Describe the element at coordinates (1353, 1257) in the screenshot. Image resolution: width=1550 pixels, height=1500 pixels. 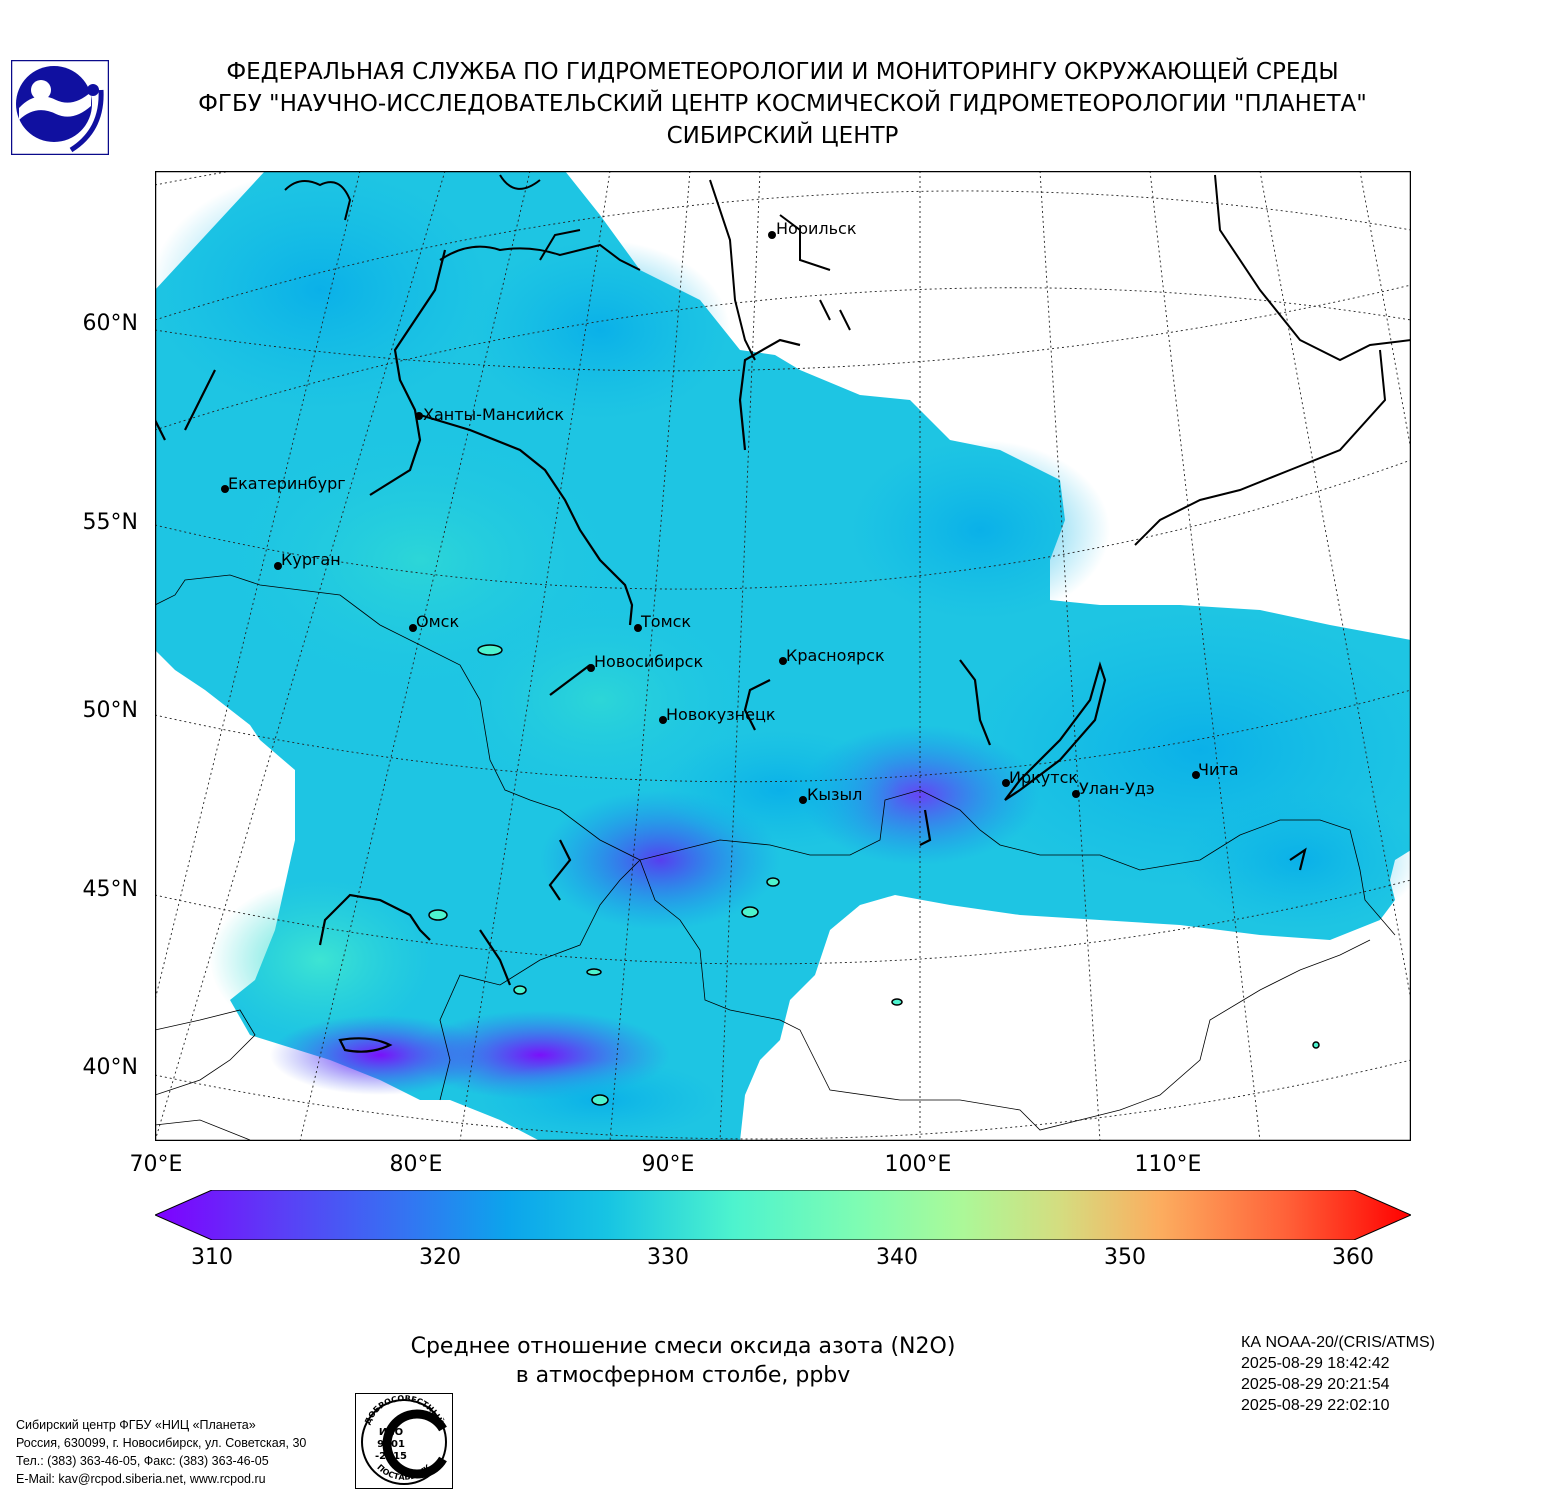
I see `colorbar-tick-360: 360` at that location.